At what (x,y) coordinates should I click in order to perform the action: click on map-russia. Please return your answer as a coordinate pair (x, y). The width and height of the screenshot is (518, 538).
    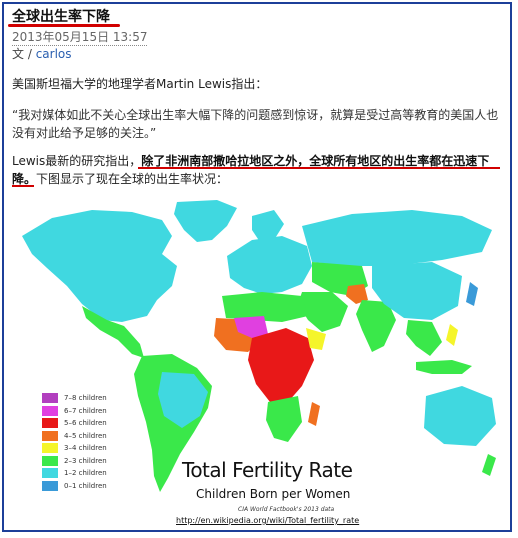
    Looking at the image, I should click on (397, 238).